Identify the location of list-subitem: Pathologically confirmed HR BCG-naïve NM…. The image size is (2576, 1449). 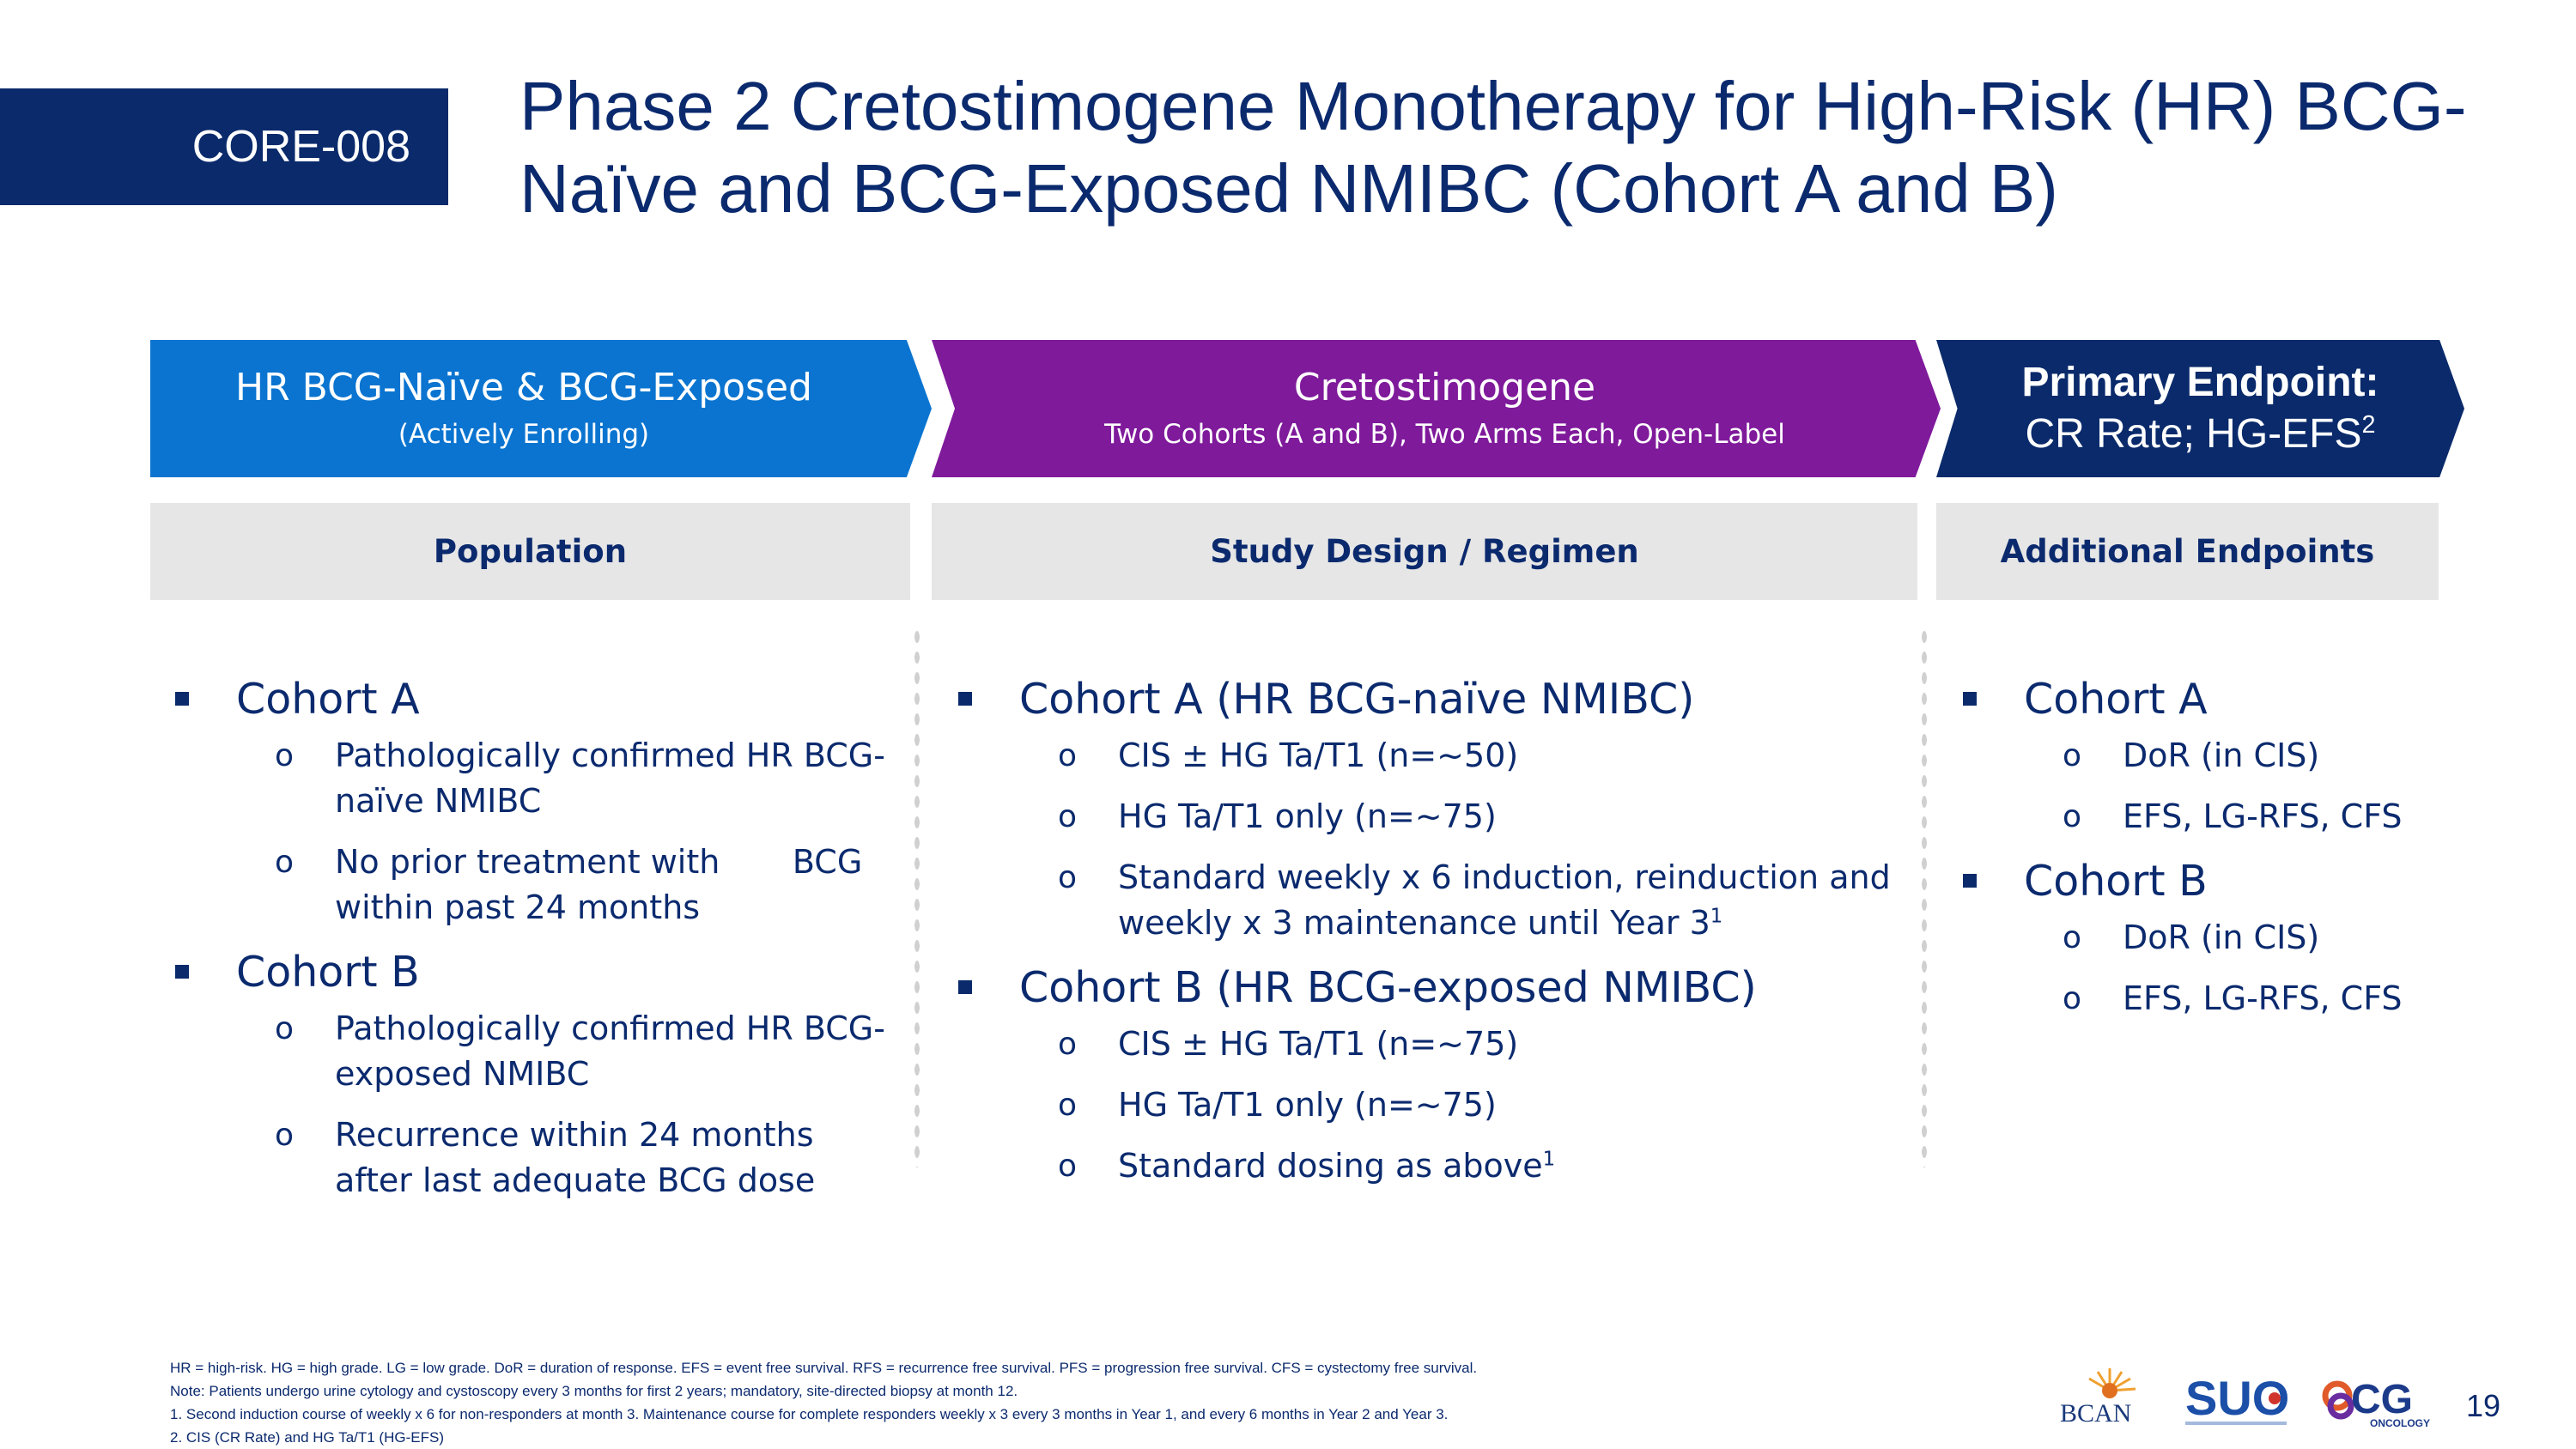
(524, 778).